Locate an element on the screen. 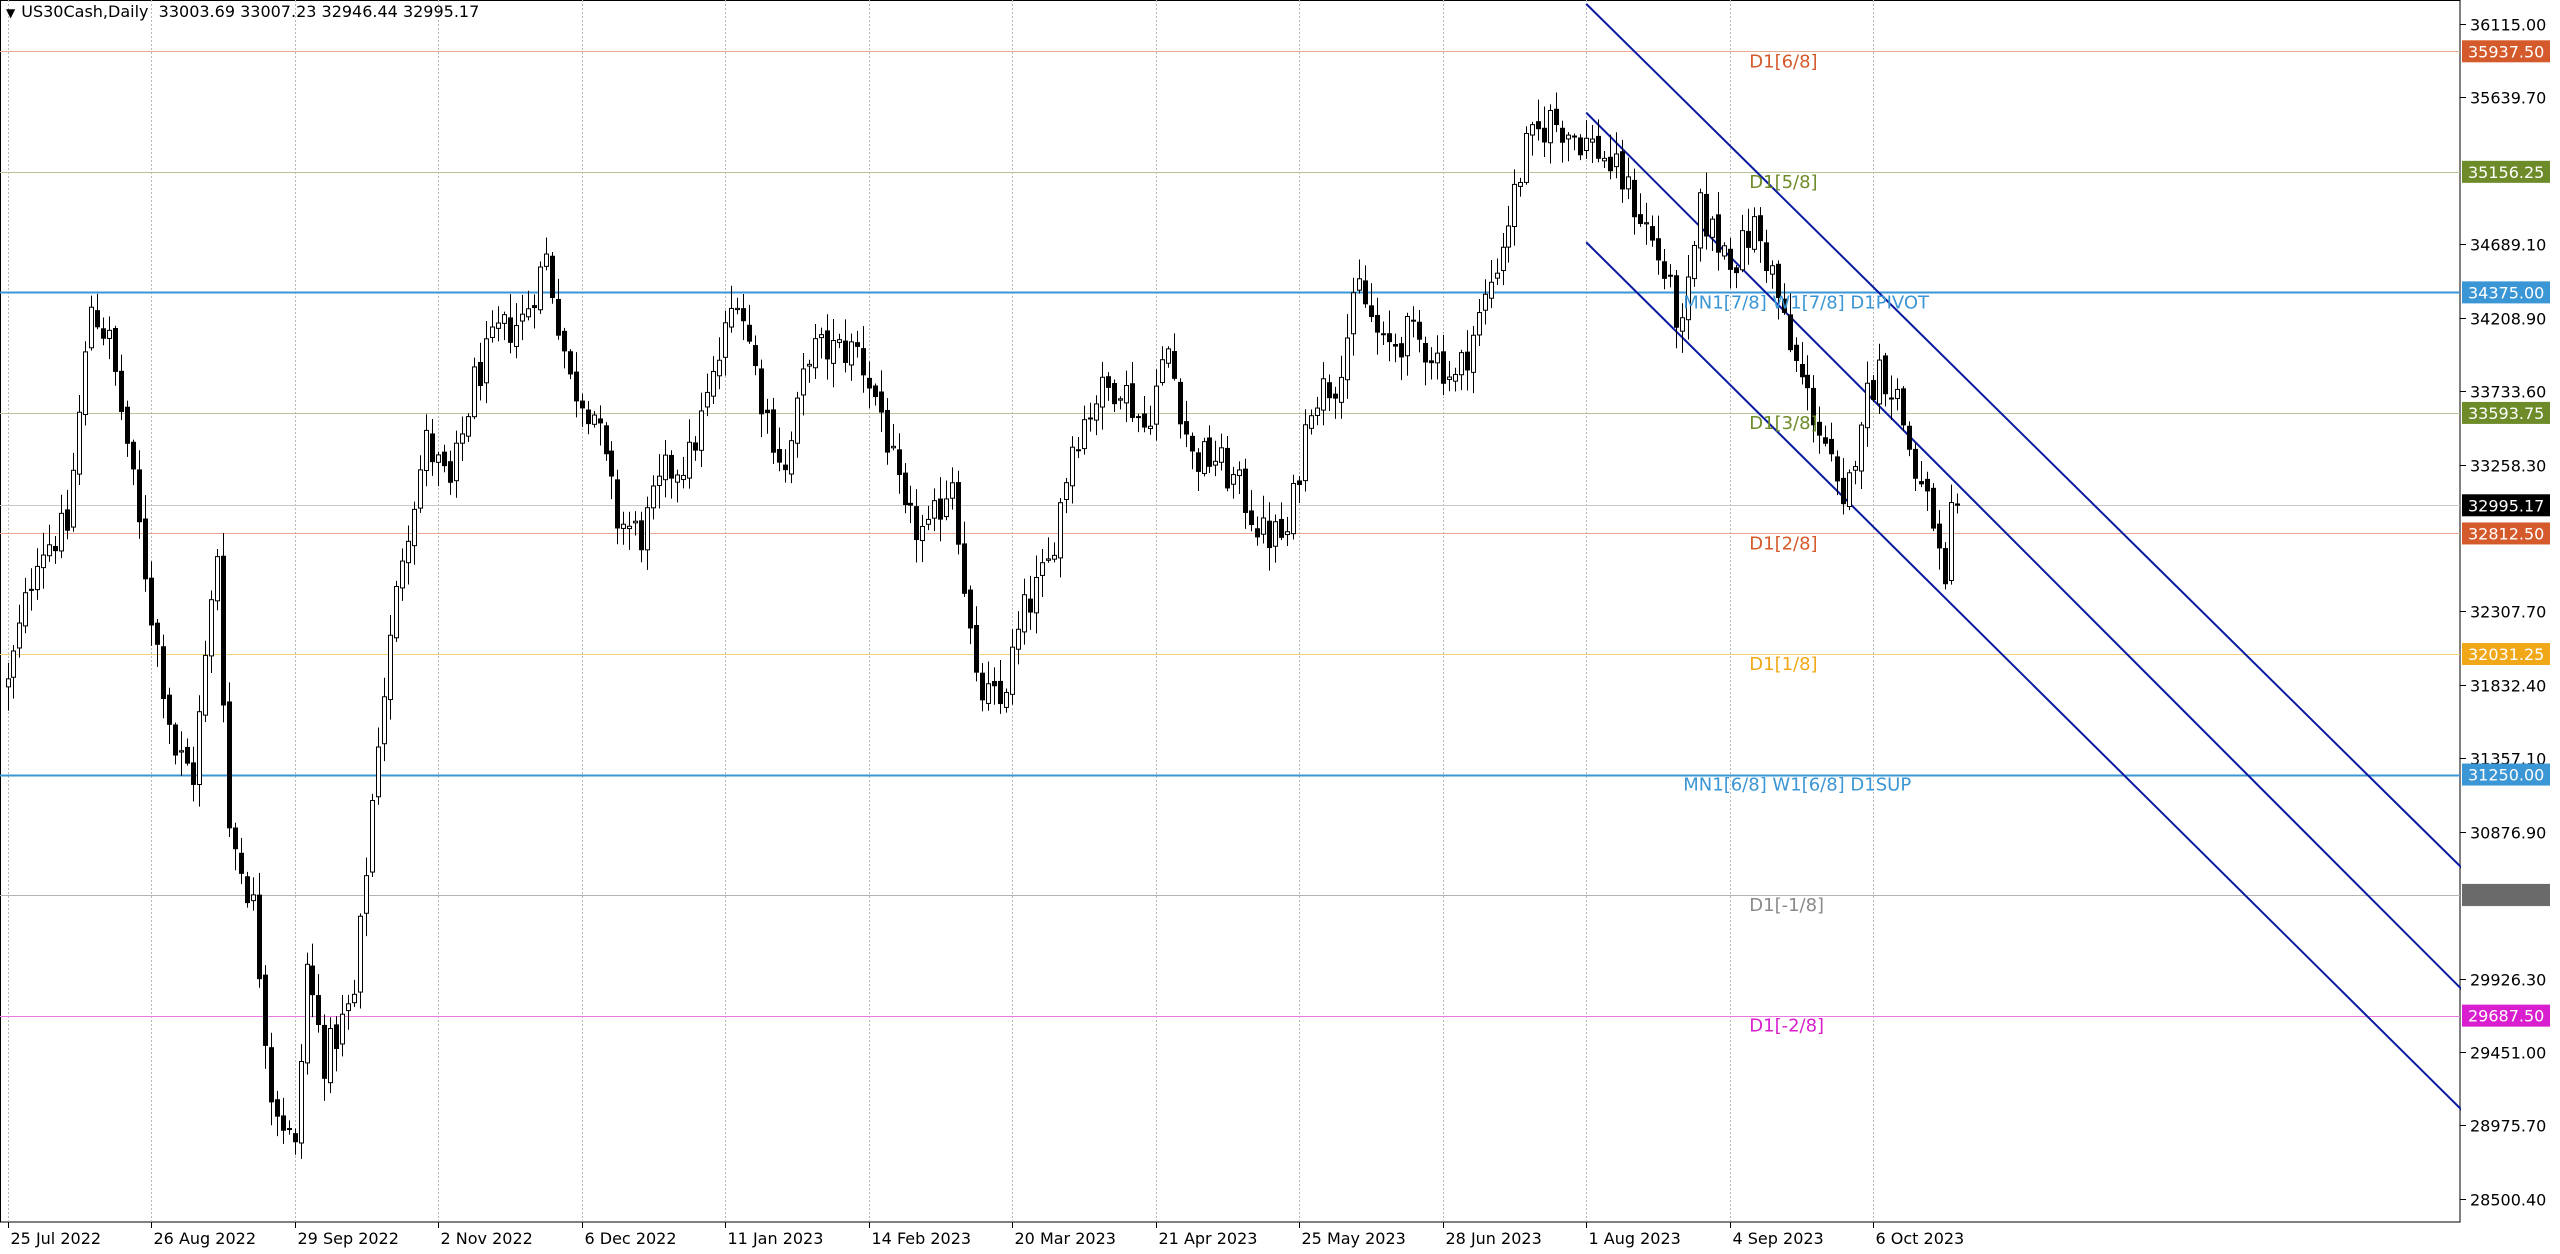  level-label: D1[1/8] is located at coordinates (1783, 664).